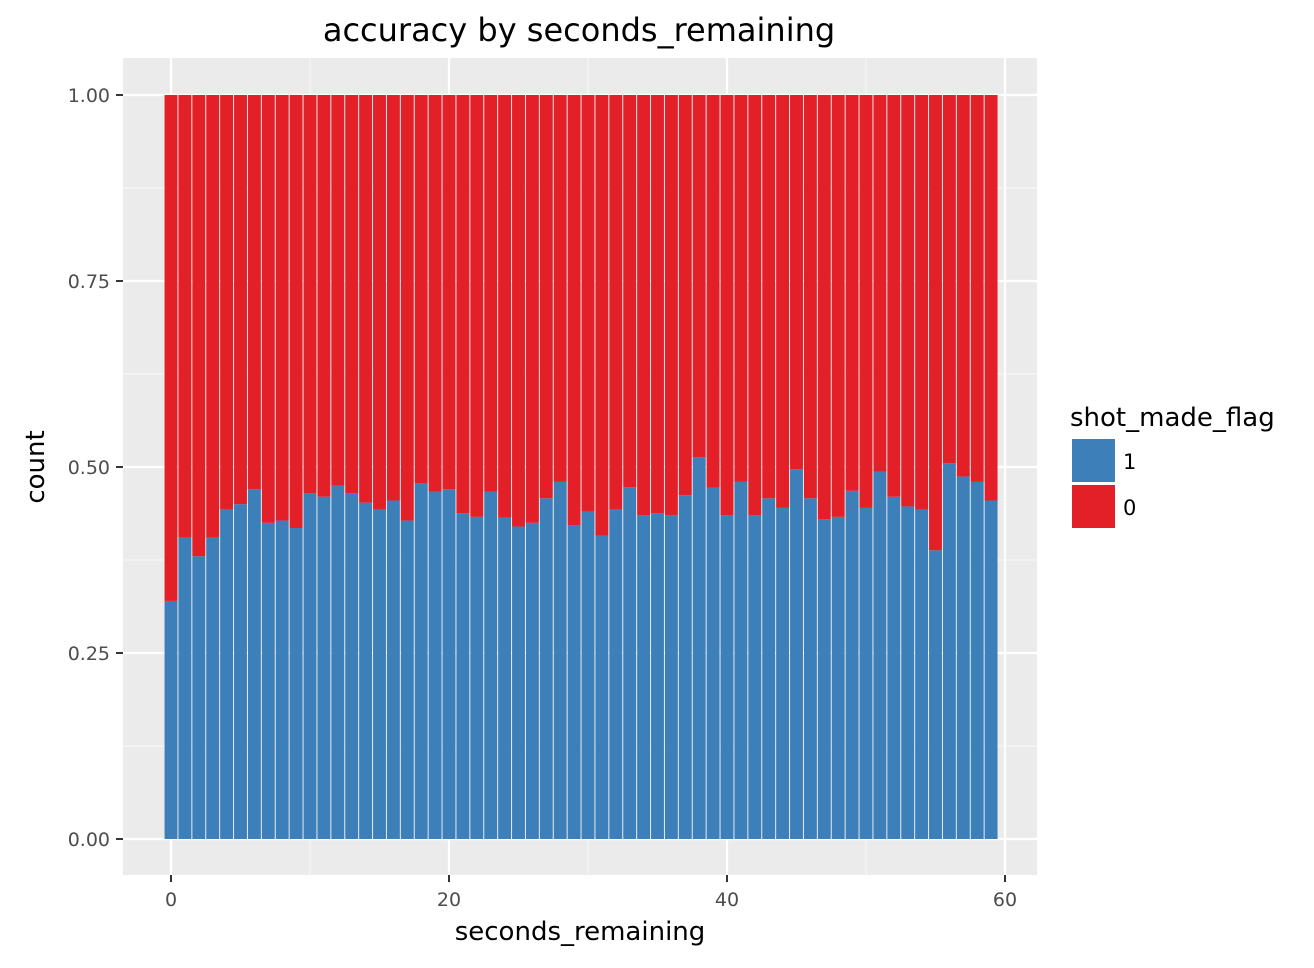  What do you see at coordinates (1129, 508) in the screenshot?
I see `legend-label-0: 0` at bounding box center [1129, 508].